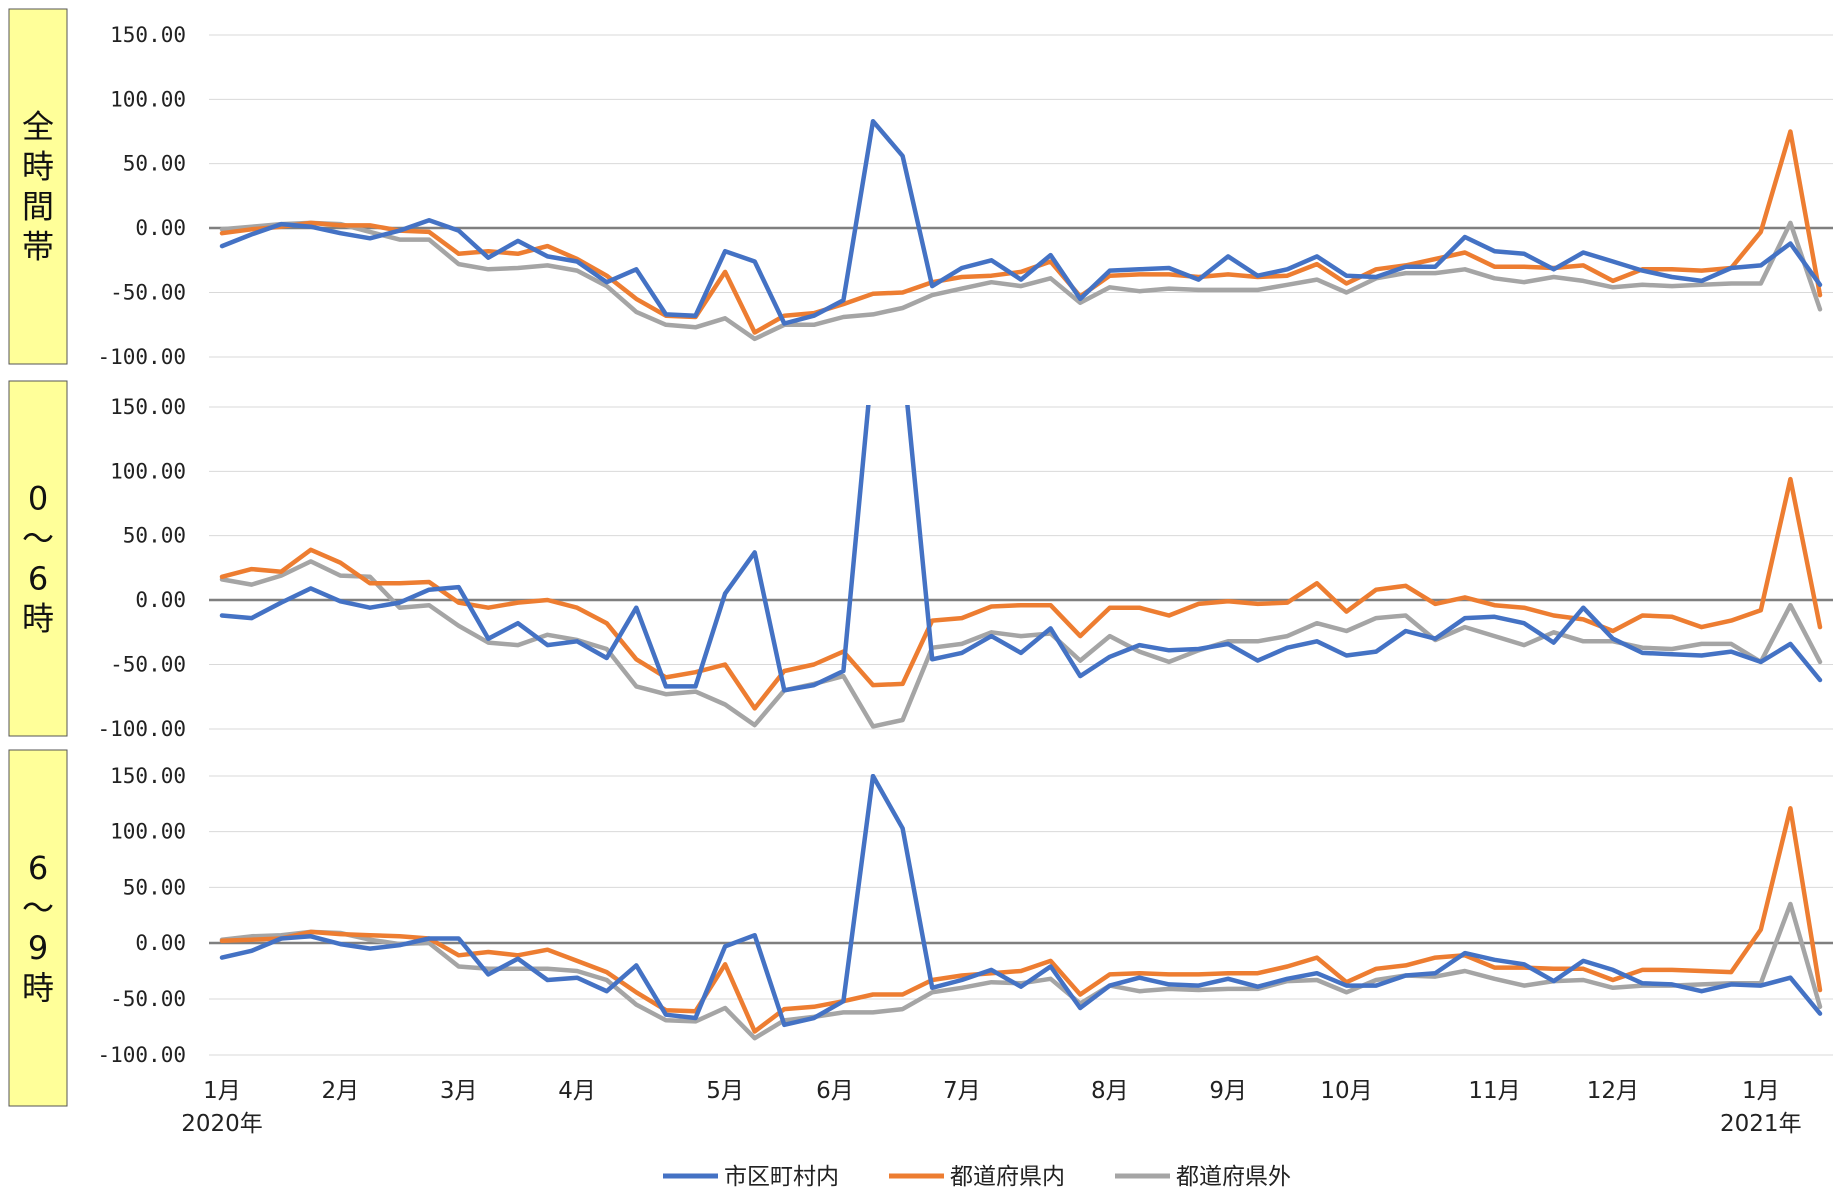 The height and width of the screenshot is (1192, 1833). Describe the element at coordinates (781, 1177) in the screenshot. I see `legend-label: 市区町村内` at that location.